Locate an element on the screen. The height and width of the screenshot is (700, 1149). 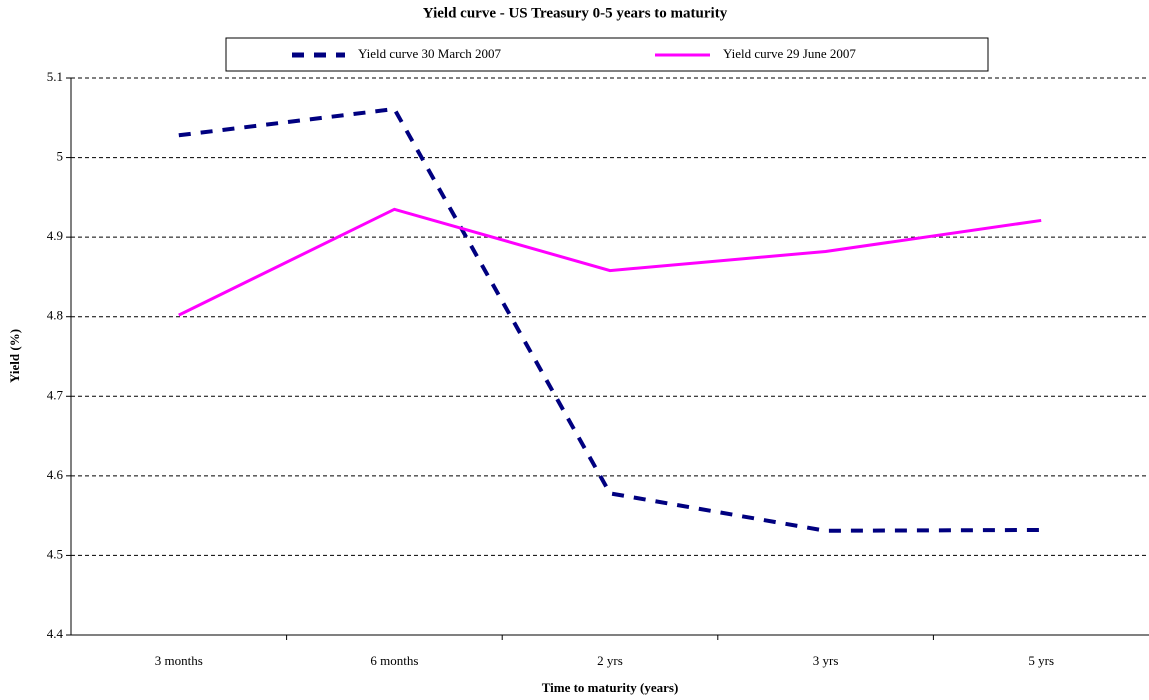
x-tick-label: 3 months is located at coordinates (179, 660).